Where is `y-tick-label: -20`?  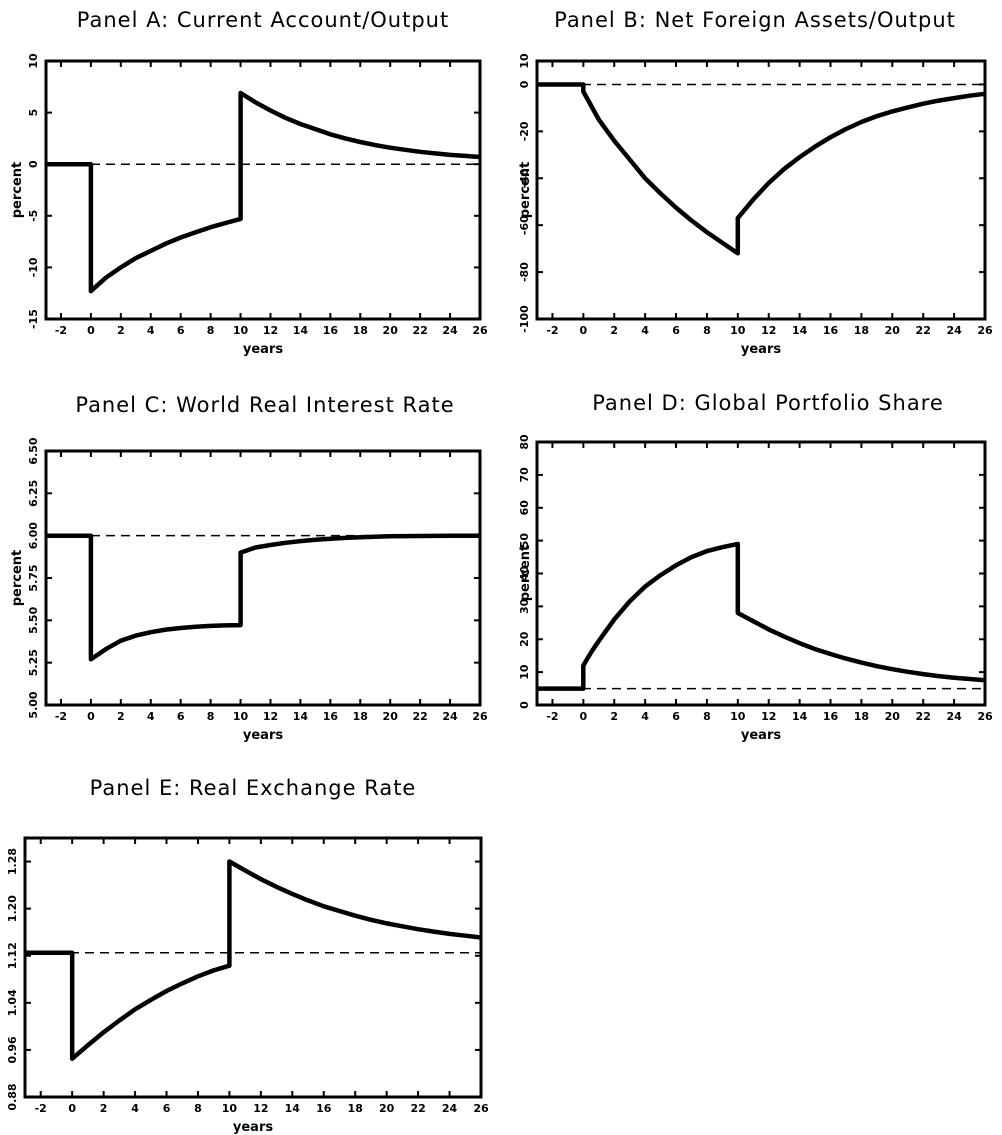 y-tick-label: -20 is located at coordinates (524, 131).